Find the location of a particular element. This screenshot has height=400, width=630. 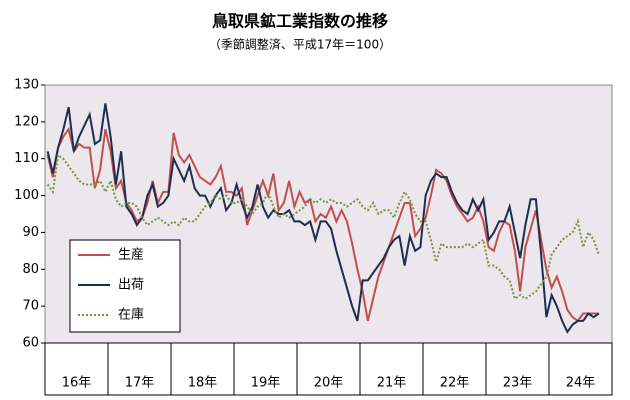

y-tick-label: 100 is located at coordinates (26, 195).